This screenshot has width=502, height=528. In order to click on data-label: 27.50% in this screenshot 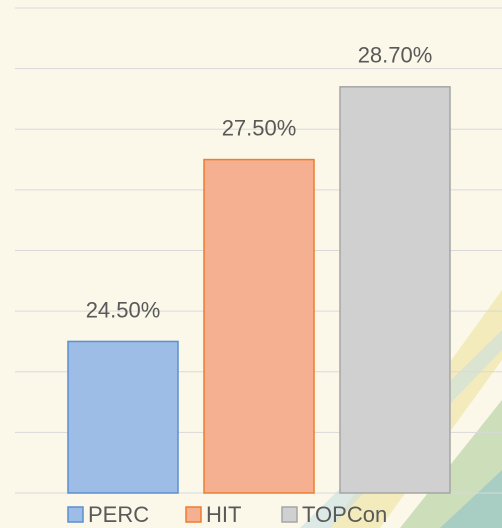, I will do `click(259, 127)`.